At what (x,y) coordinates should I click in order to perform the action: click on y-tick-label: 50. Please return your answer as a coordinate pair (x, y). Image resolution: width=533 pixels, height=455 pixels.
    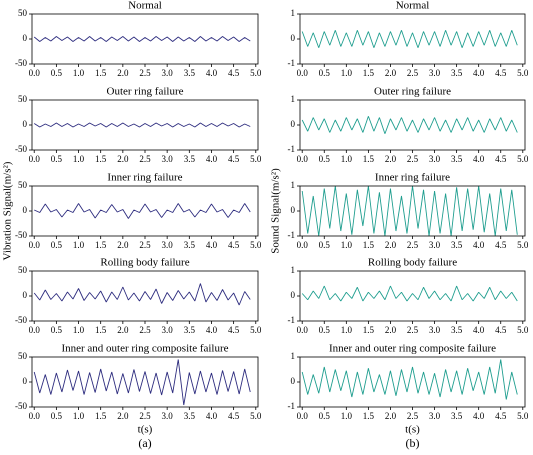
    Looking at the image, I should click on (23, 13).